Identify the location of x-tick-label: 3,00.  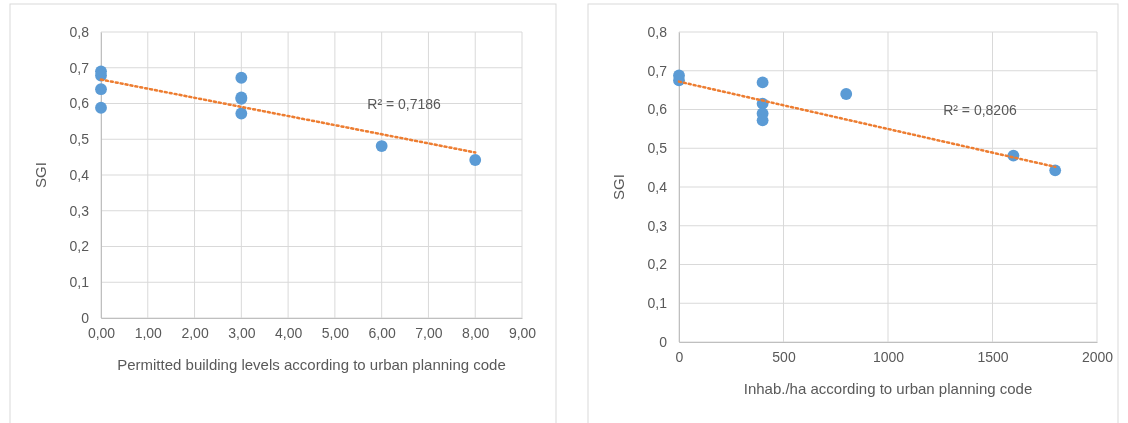
(242, 332).